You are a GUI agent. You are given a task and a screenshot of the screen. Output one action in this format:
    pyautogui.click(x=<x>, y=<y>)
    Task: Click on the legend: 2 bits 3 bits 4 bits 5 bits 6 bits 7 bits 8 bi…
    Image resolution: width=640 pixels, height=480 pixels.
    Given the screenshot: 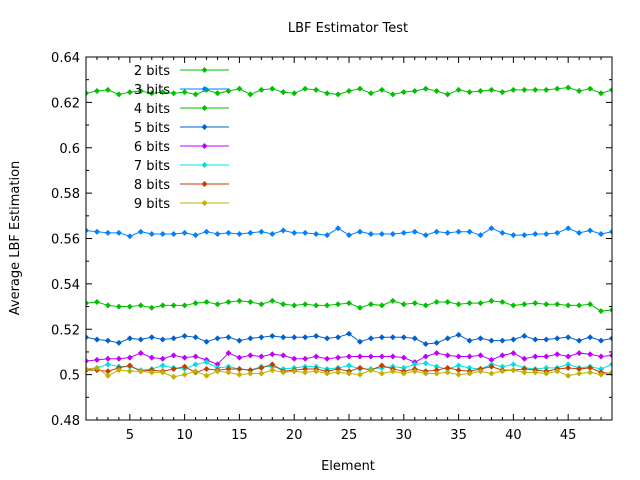 What is the action you would take?
    pyautogui.click(x=181, y=138)
    